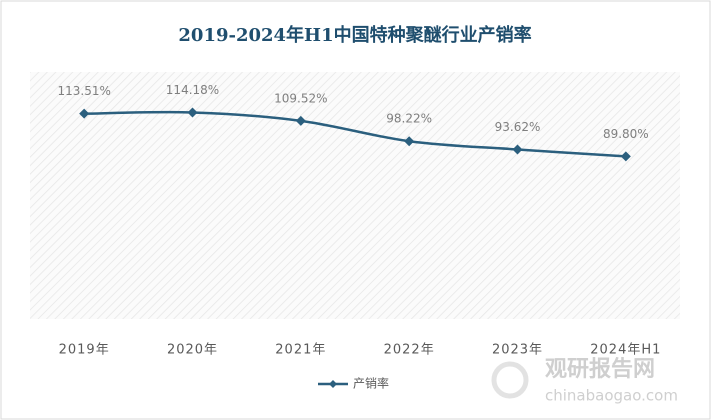 The image size is (711, 420). I want to click on data-label: 89.80%, so click(626, 134).